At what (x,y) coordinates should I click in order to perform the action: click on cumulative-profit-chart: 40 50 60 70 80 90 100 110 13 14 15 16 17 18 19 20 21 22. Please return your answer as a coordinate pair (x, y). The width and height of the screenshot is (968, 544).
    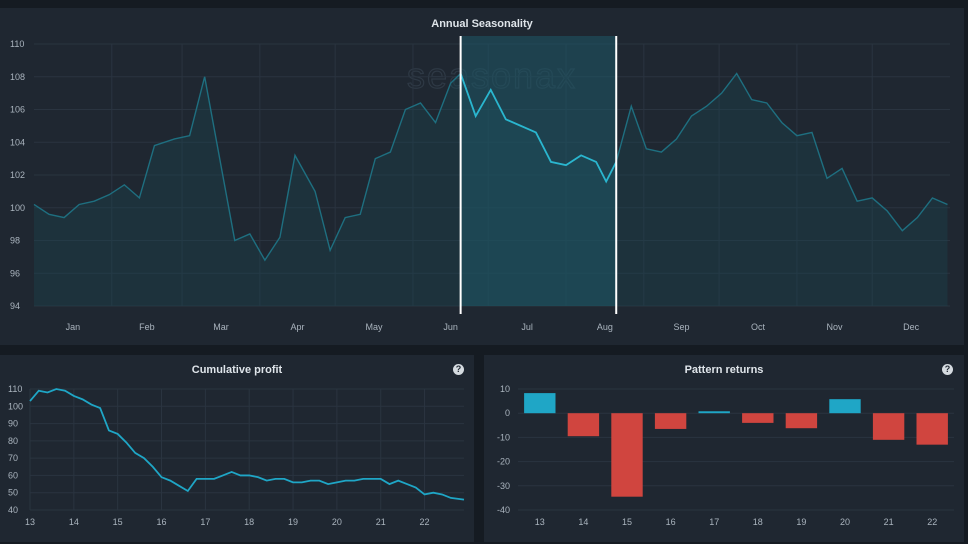
    Looking at the image, I should click on (236, 455).